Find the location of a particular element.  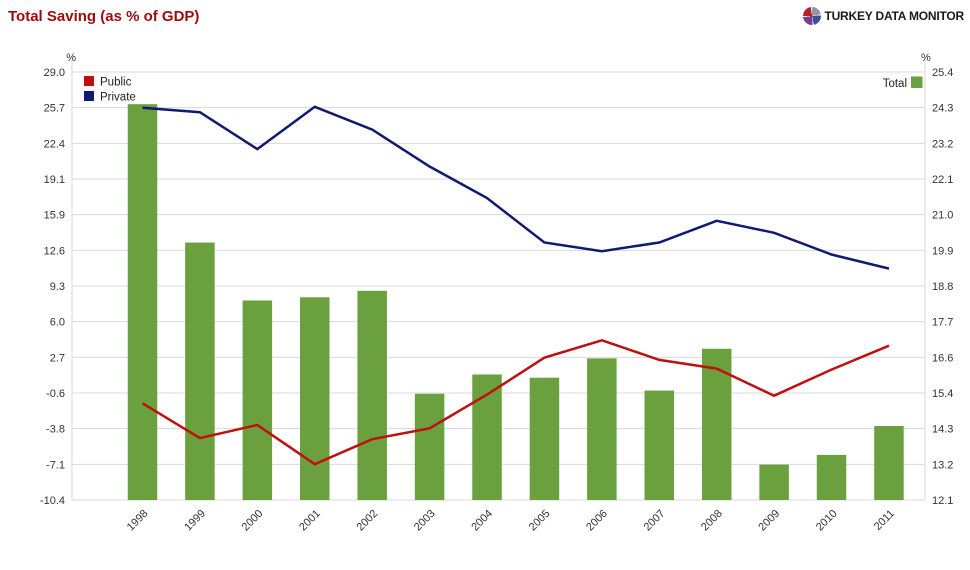

legend-public-swatch is located at coordinates (89, 81).